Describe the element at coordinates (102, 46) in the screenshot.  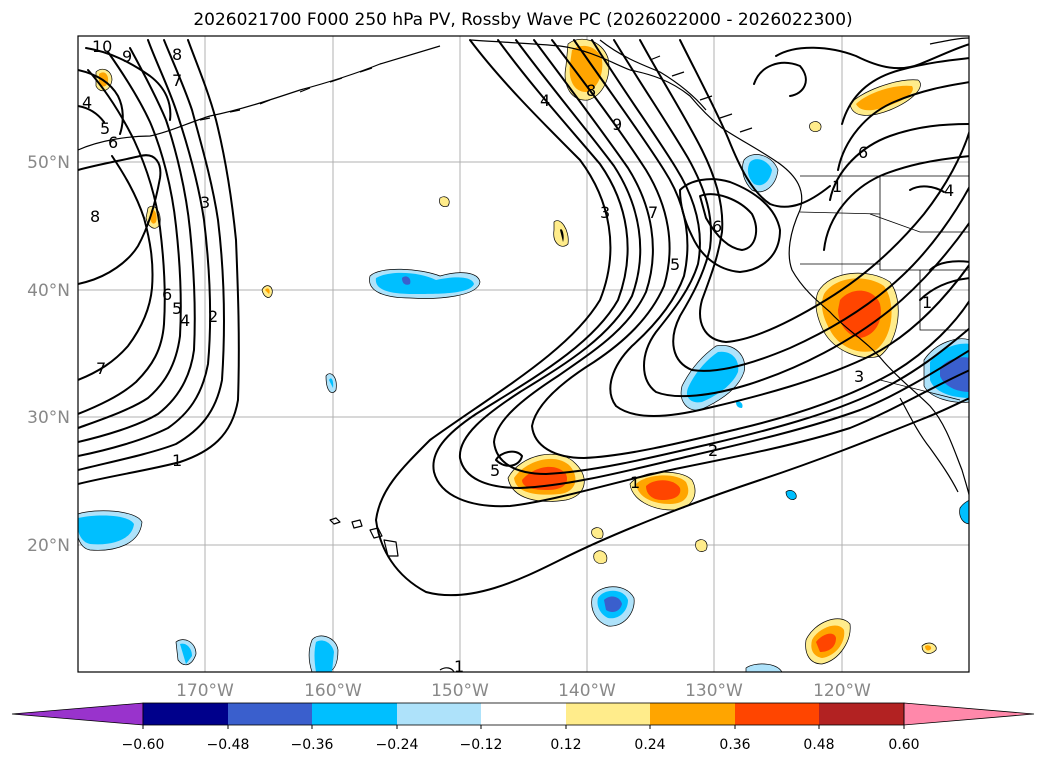
I see `contour-label: 10` at that location.